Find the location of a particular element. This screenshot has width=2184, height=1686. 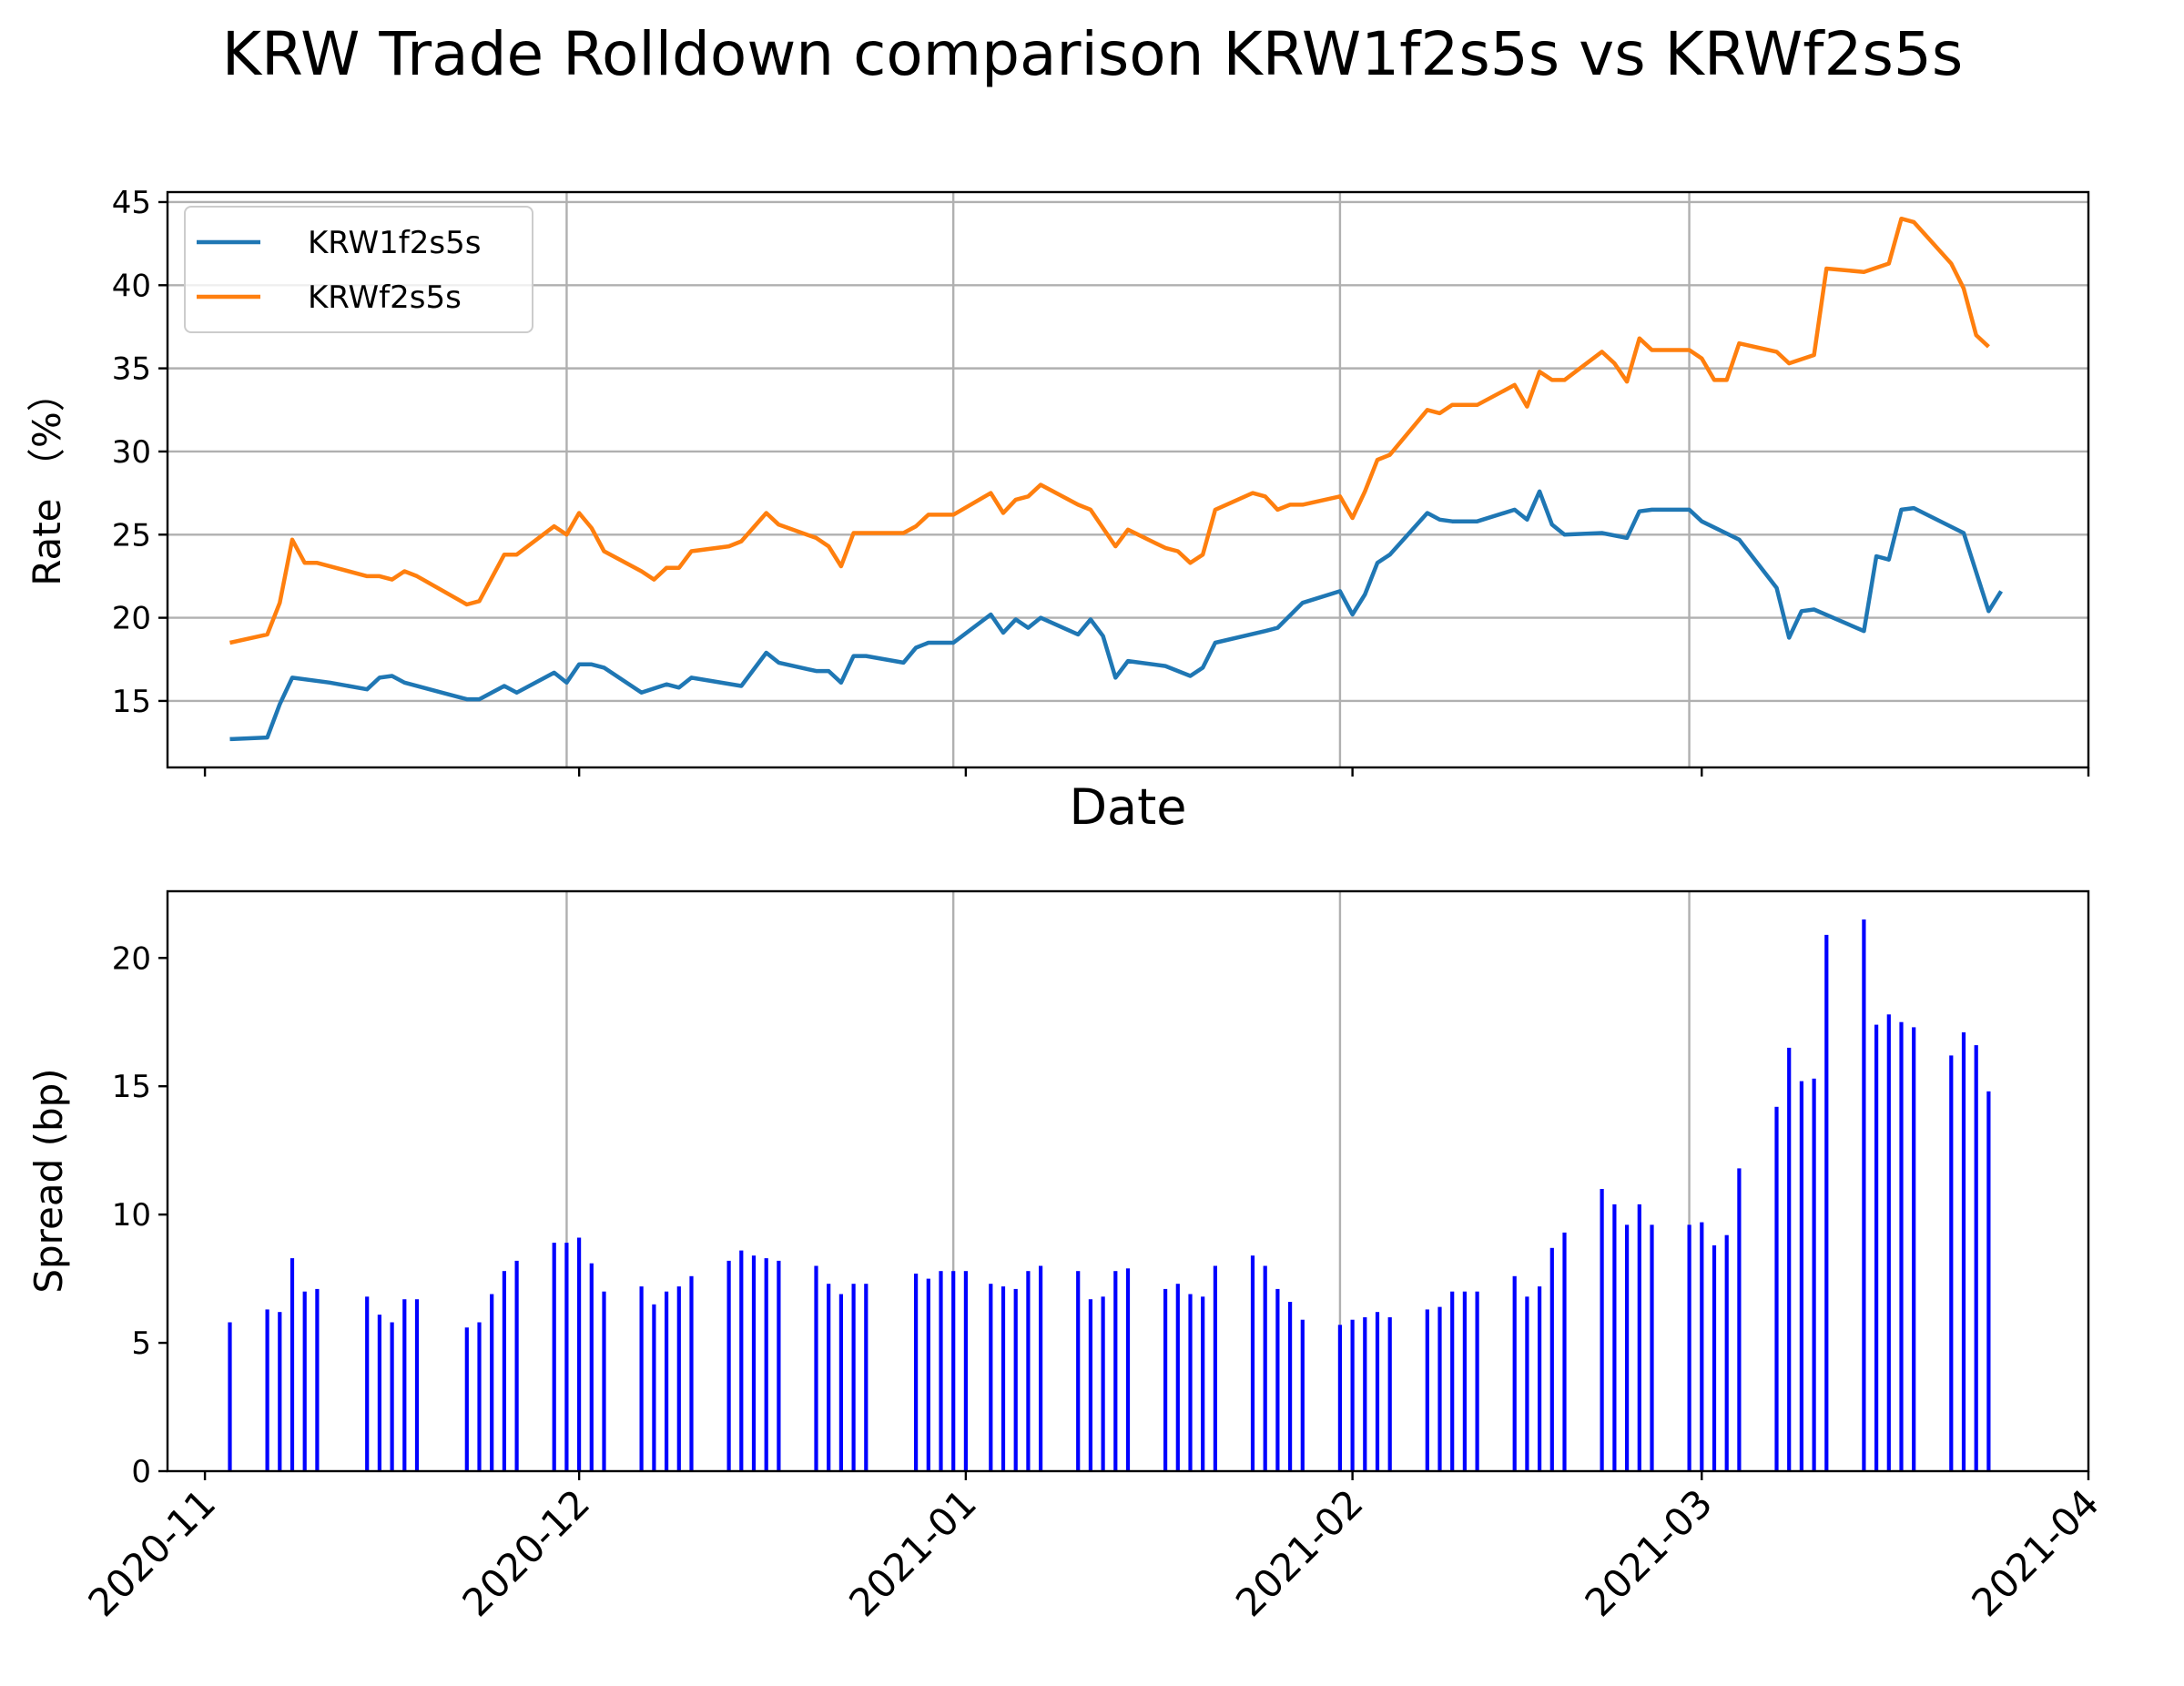

rate-y-tick-label: 40 is located at coordinates (131, 286).